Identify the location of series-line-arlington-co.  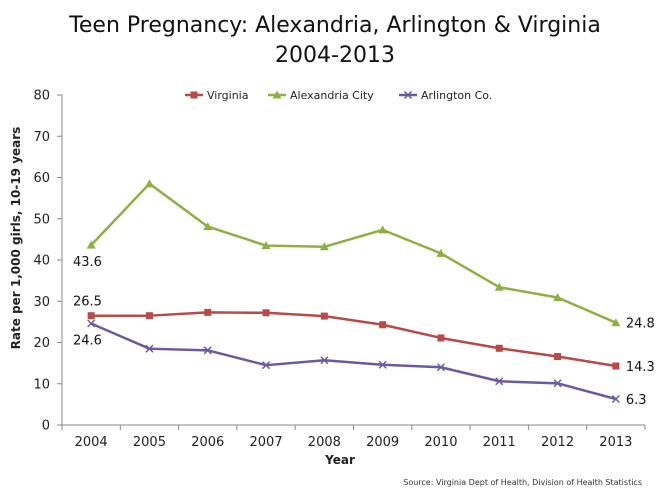
(353, 361).